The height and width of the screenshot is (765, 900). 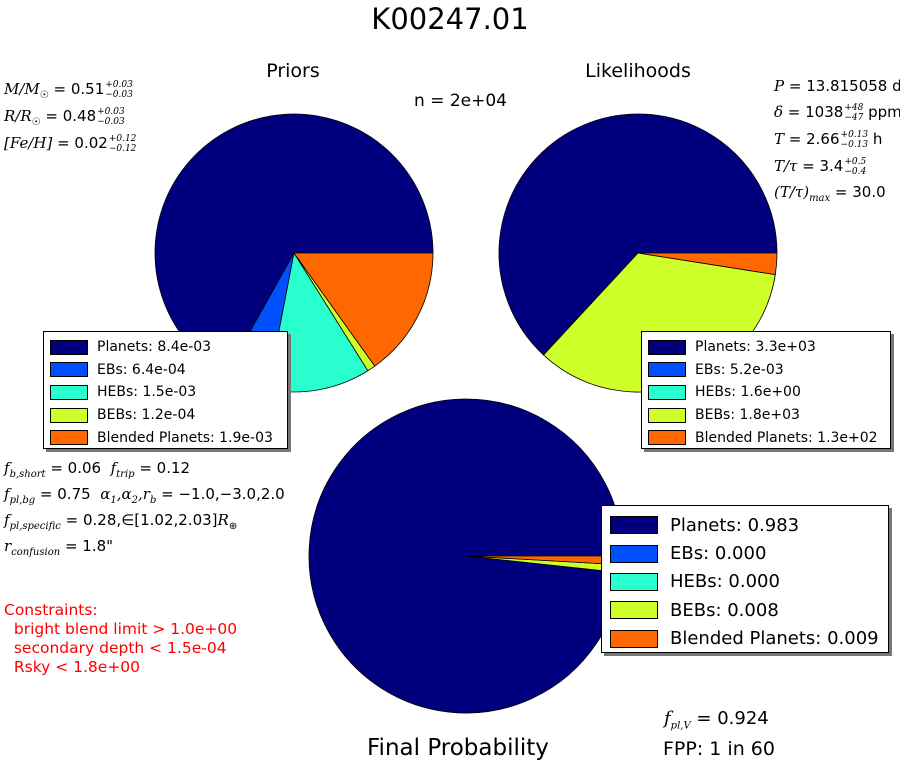 I want to click on legend-entry: Planets: 3.3e+03, so click(x=765, y=347).